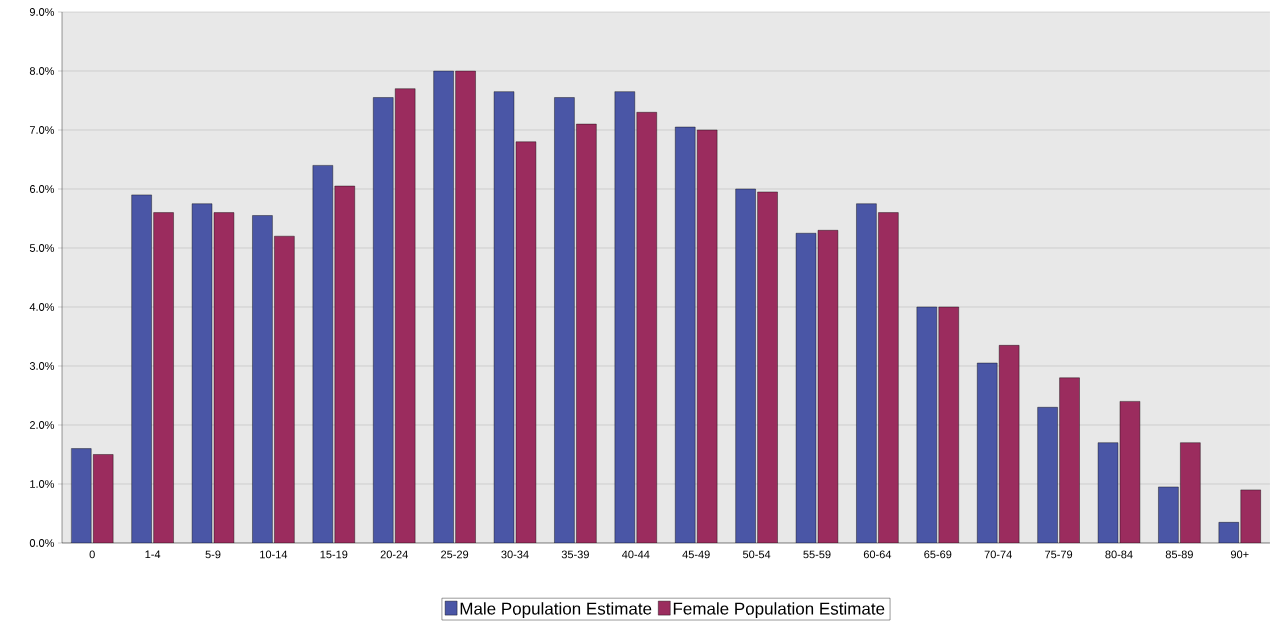 This screenshot has height=632, width=1270. Describe the element at coordinates (515, 554) in the screenshot. I see `x-tick-label: 30-34` at that location.